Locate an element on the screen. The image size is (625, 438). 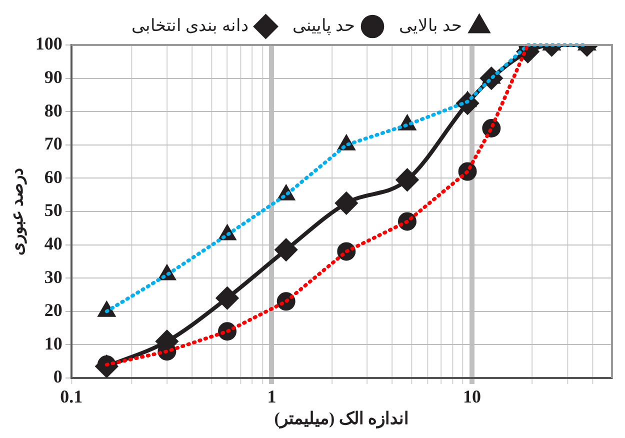
y-axis-title: درصد عبوری is located at coordinates (18, 211).